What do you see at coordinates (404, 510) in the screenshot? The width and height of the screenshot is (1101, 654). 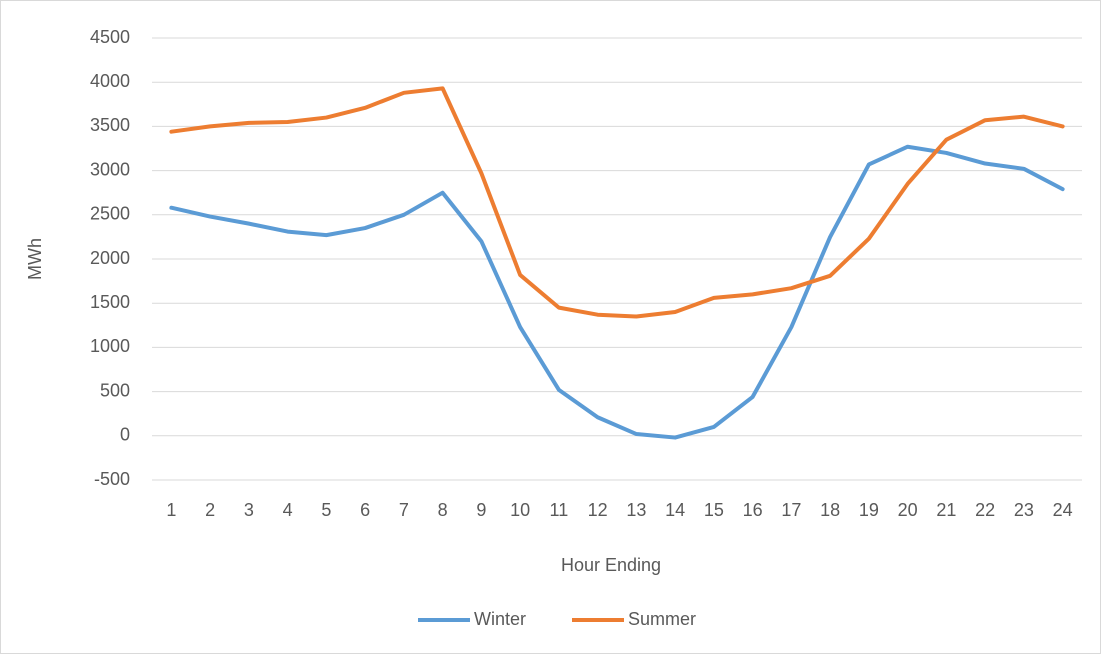 I see `x-tick-label: 7` at bounding box center [404, 510].